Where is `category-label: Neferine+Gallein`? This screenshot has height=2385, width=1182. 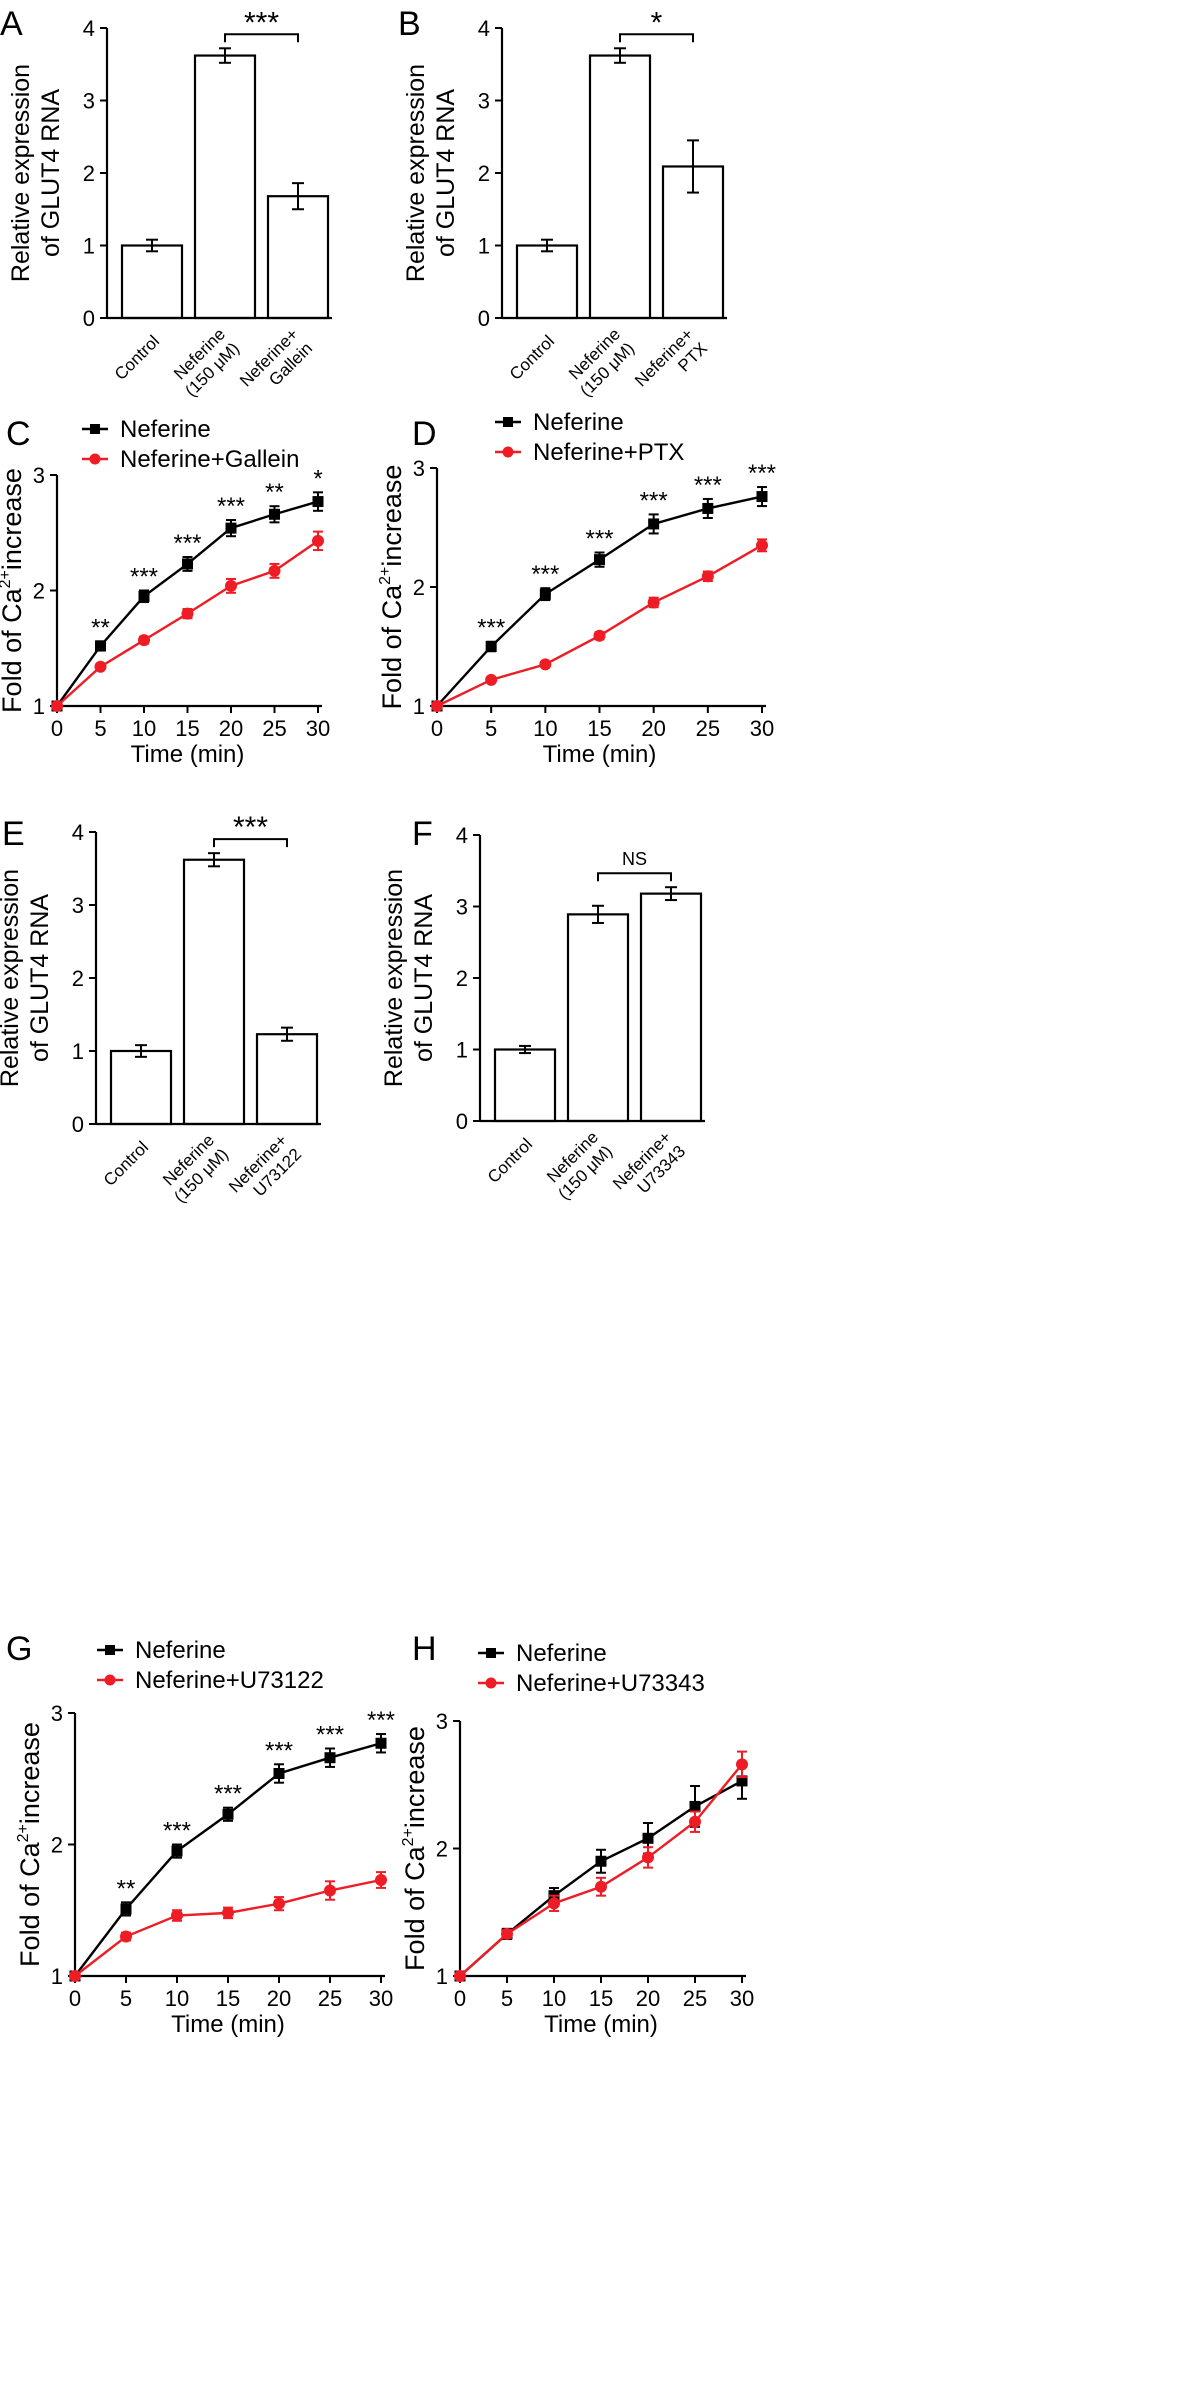
category-label: Neferine+Gallein is located at coordinates (276, 365).